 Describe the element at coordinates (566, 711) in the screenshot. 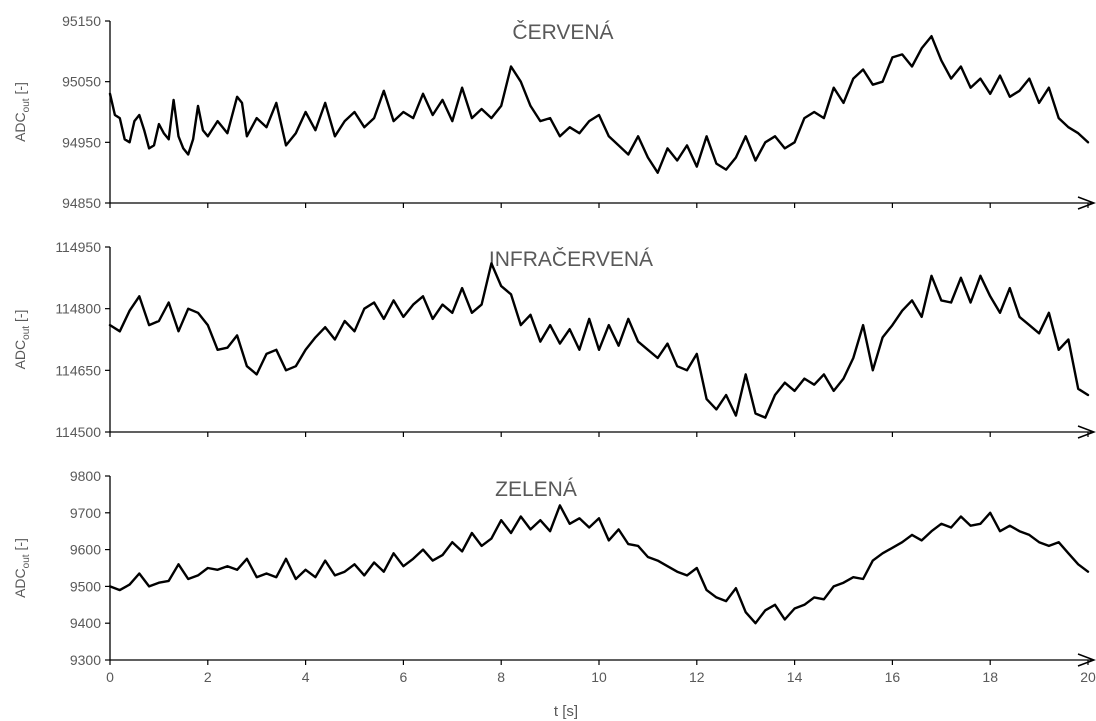

I see `x-axis-label: t [s]` at that location.